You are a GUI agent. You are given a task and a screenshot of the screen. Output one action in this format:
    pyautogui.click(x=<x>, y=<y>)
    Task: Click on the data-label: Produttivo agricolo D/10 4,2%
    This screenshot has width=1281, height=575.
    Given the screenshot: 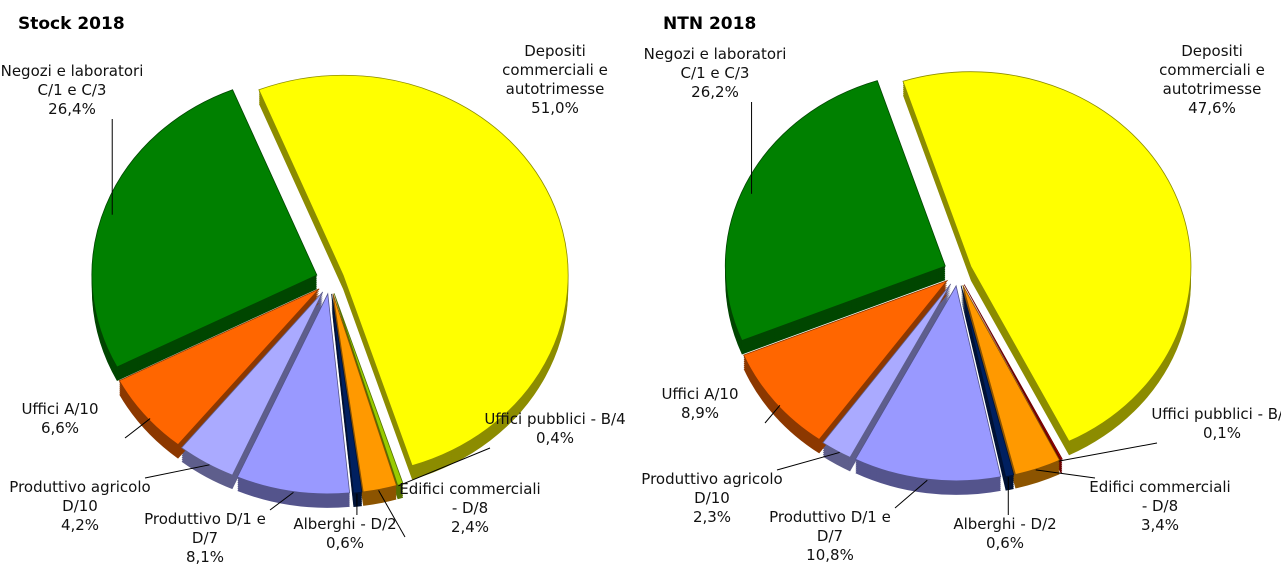 What is the action you would take?
    pyautogui.click(x=80, y=506)
    